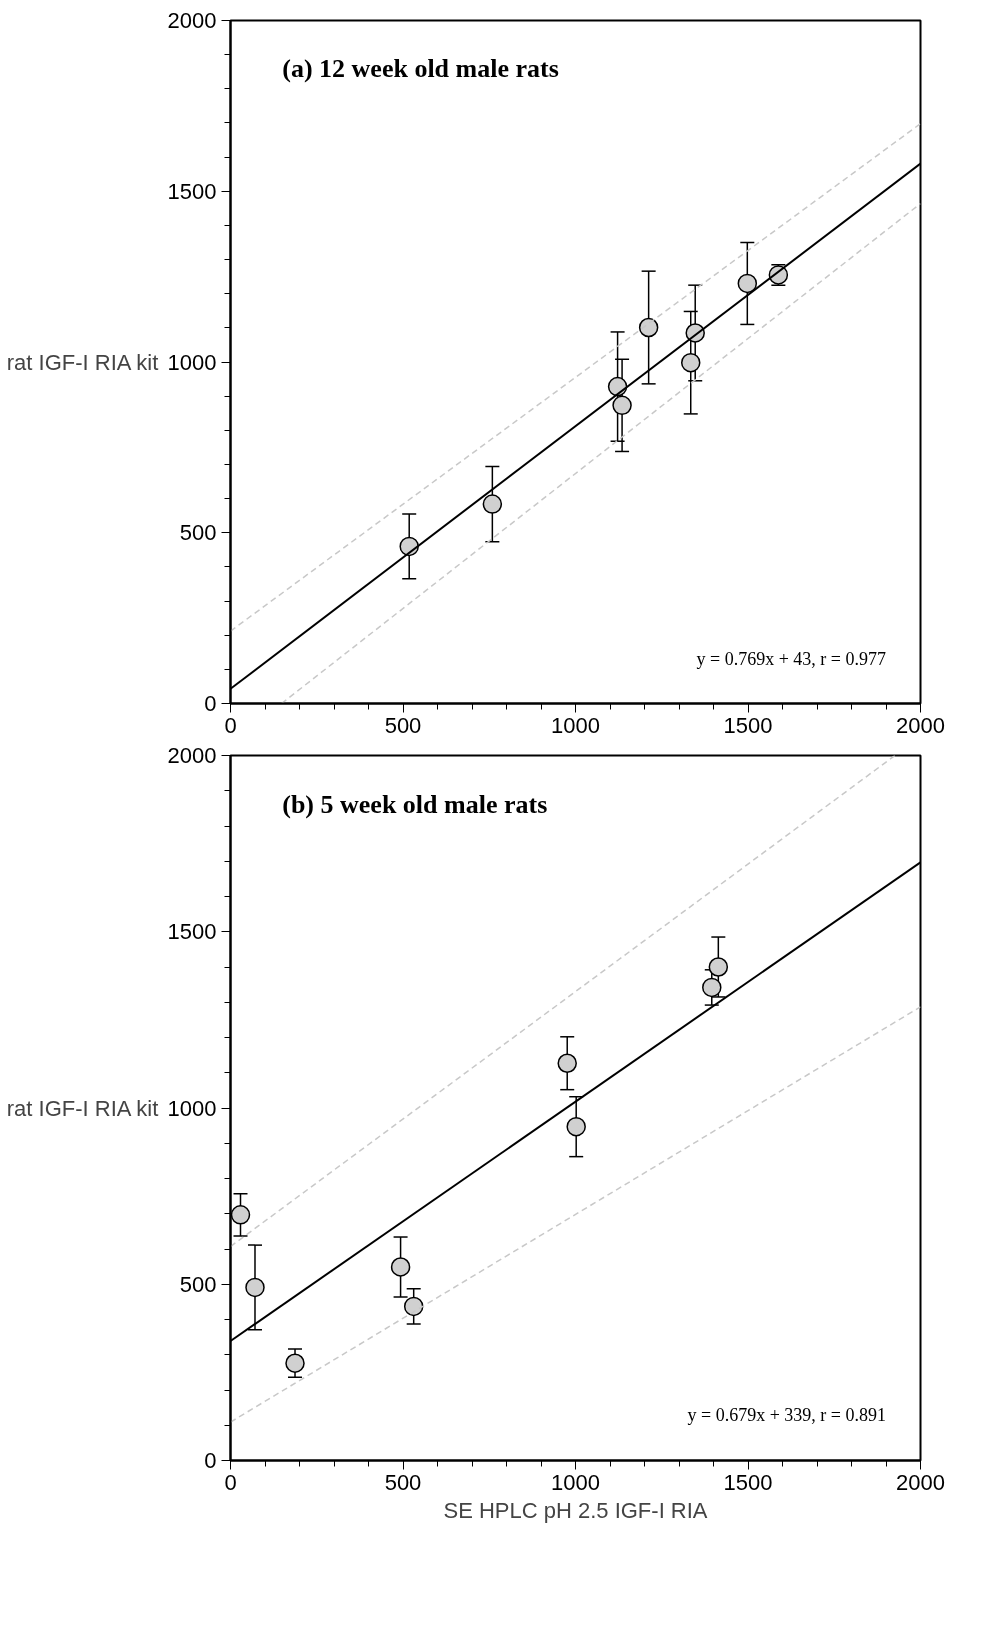 Image resolution: width=998 pixels, height=1626 pixels. I want to click on x-axis-title: SE HPLC pH 2.5 IGF-I RIA, so click(575, 1510).